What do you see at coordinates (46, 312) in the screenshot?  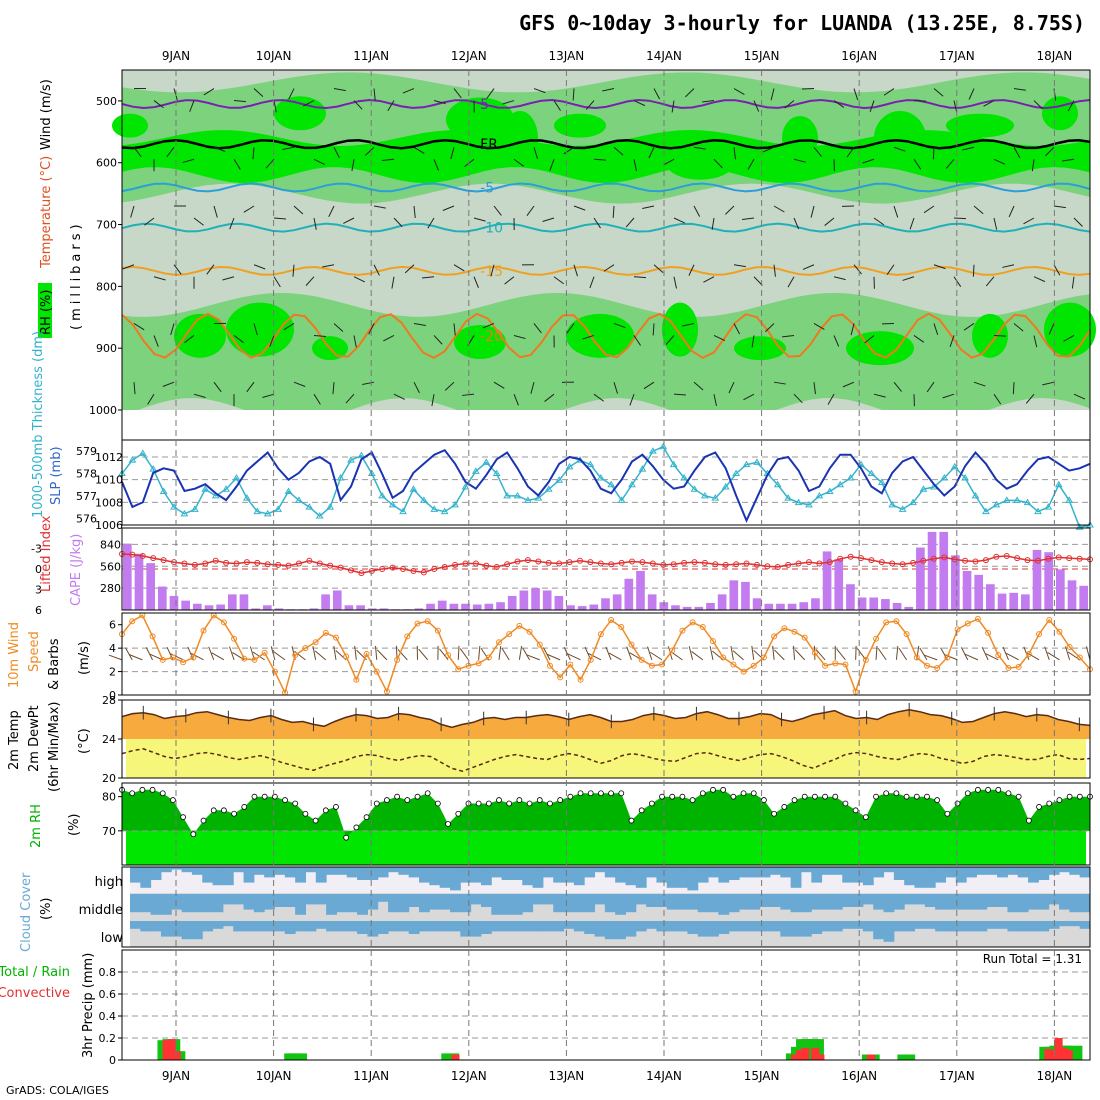 I see `upper-rh-label: RH (%)` at bounding box center [46, 312].